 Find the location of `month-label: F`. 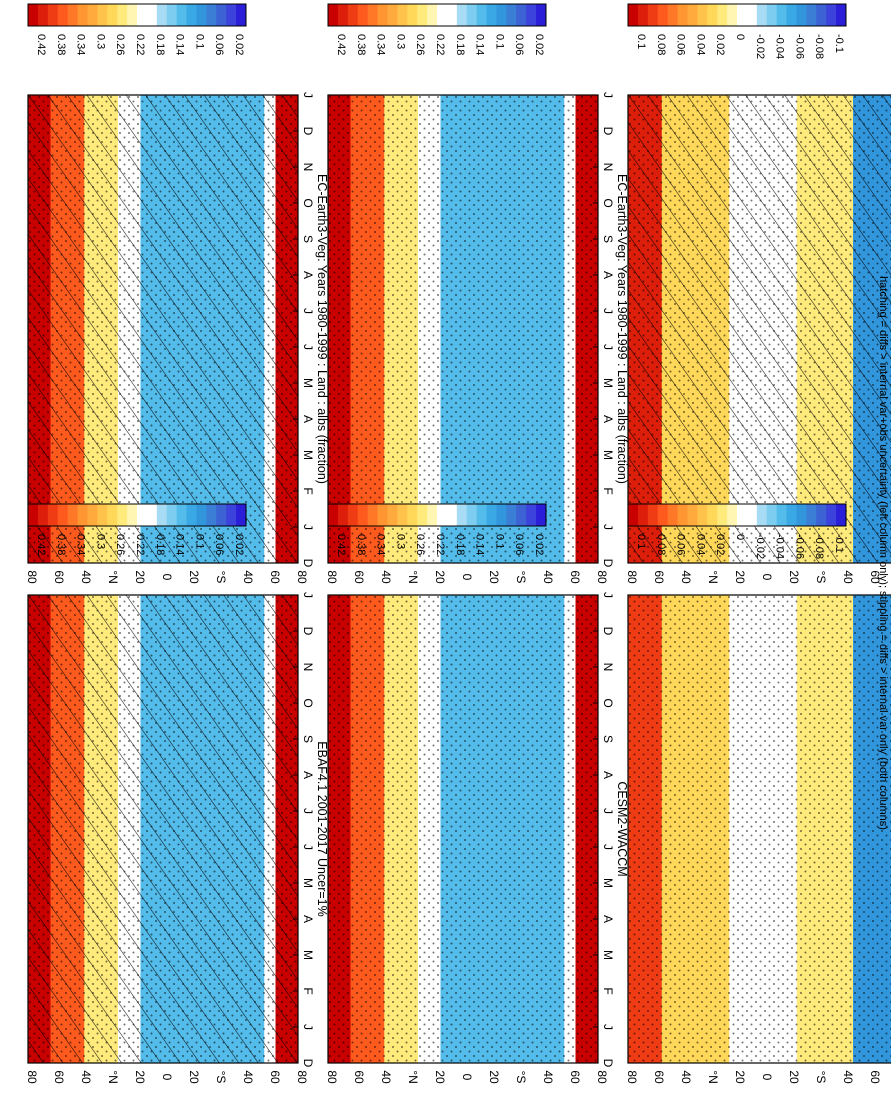

month-label: F is located at coordinates (608, 990).